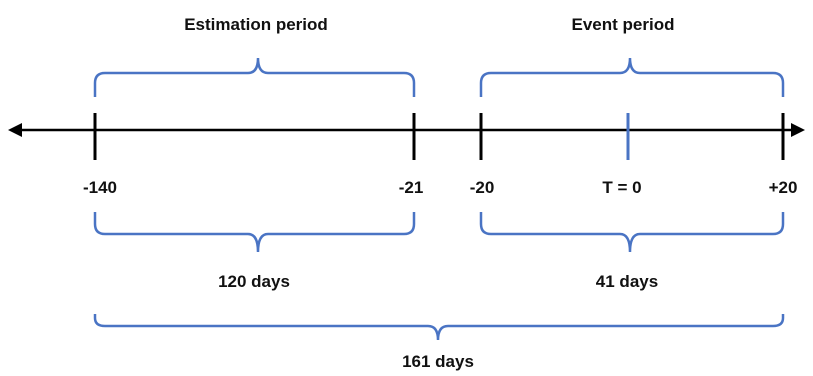 The width and height of the screenshot is (813, 376). I want to click on tick-label-minus-20: -20, so click(482, 187).